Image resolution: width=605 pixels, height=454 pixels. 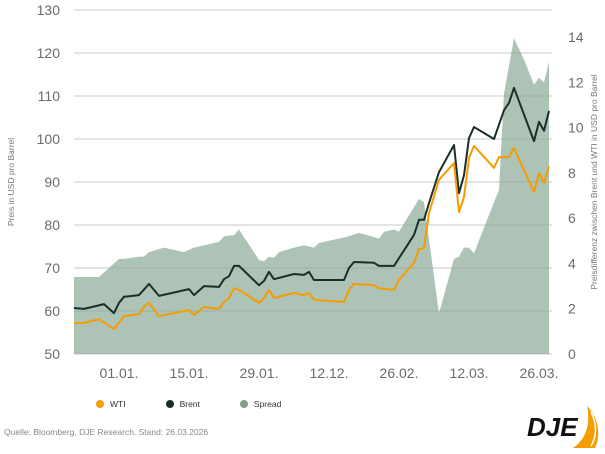 What do you see at coordinates (399, 373) in the screenshot?
I see `x-tick-label: 26.02.` at bounding box center [399, 373].